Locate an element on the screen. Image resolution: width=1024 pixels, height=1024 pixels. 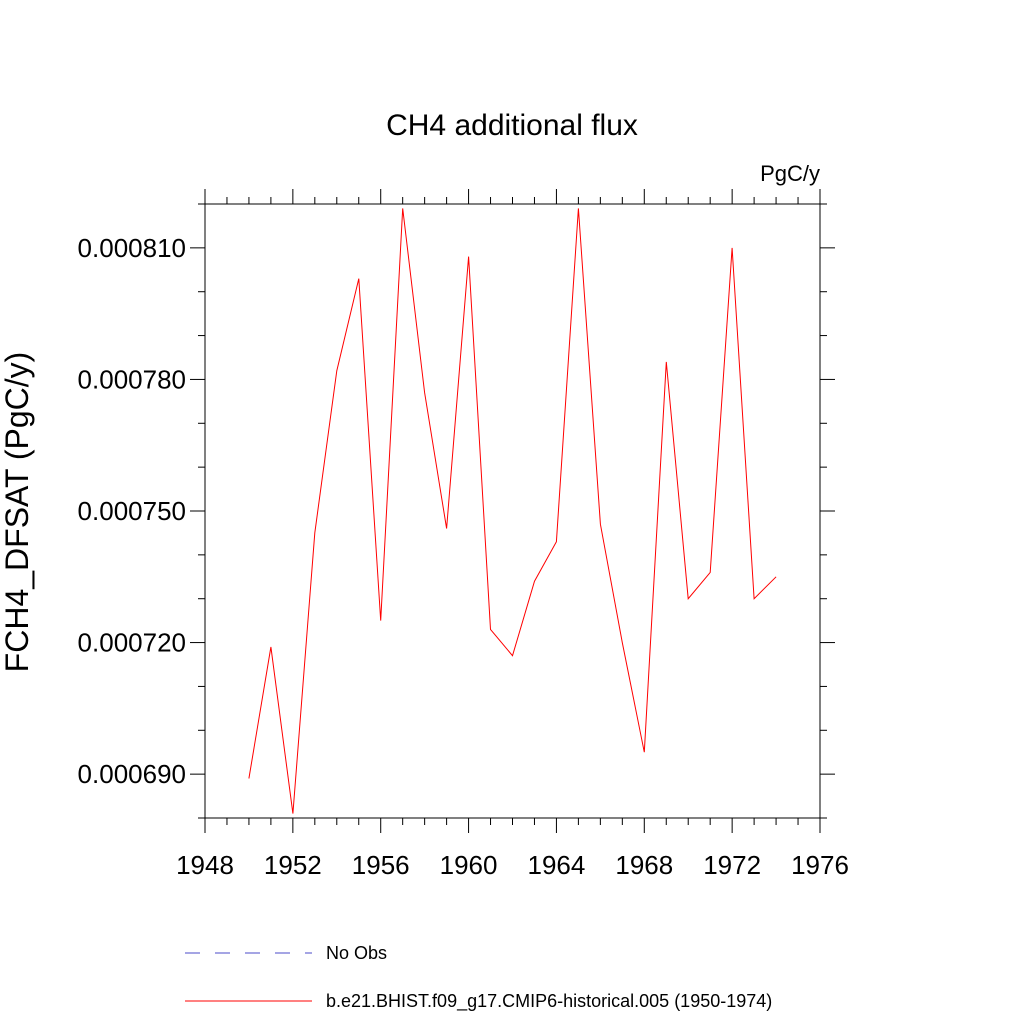
x-tick-label: 1972 is located at coordinates (732, 865).